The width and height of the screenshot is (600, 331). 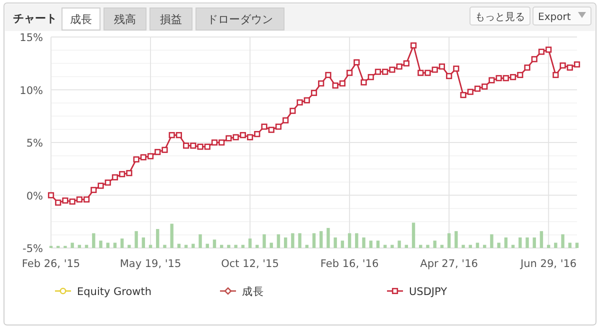 I want to click on x-tick-label: Feb 16, '16, so click(x=349, y=264).